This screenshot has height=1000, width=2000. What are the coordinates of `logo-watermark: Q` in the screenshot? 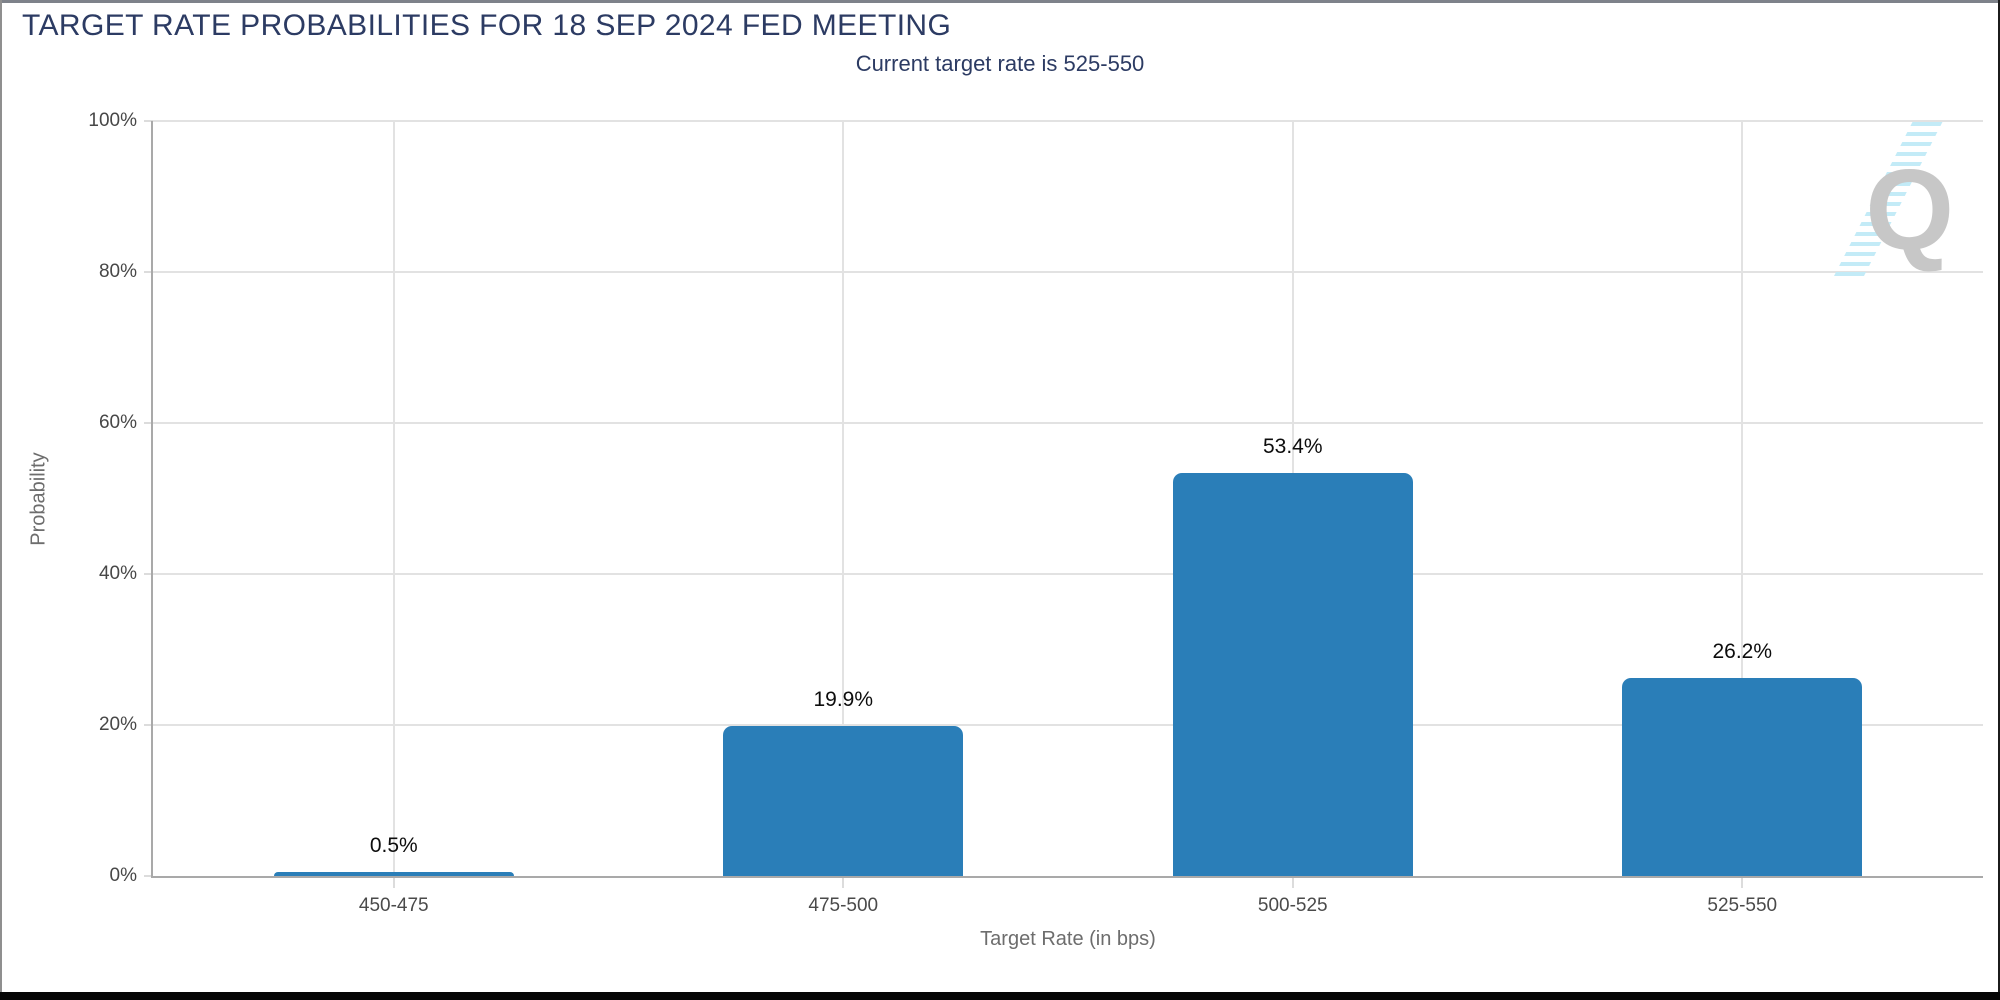 It's located at (1882, 202).